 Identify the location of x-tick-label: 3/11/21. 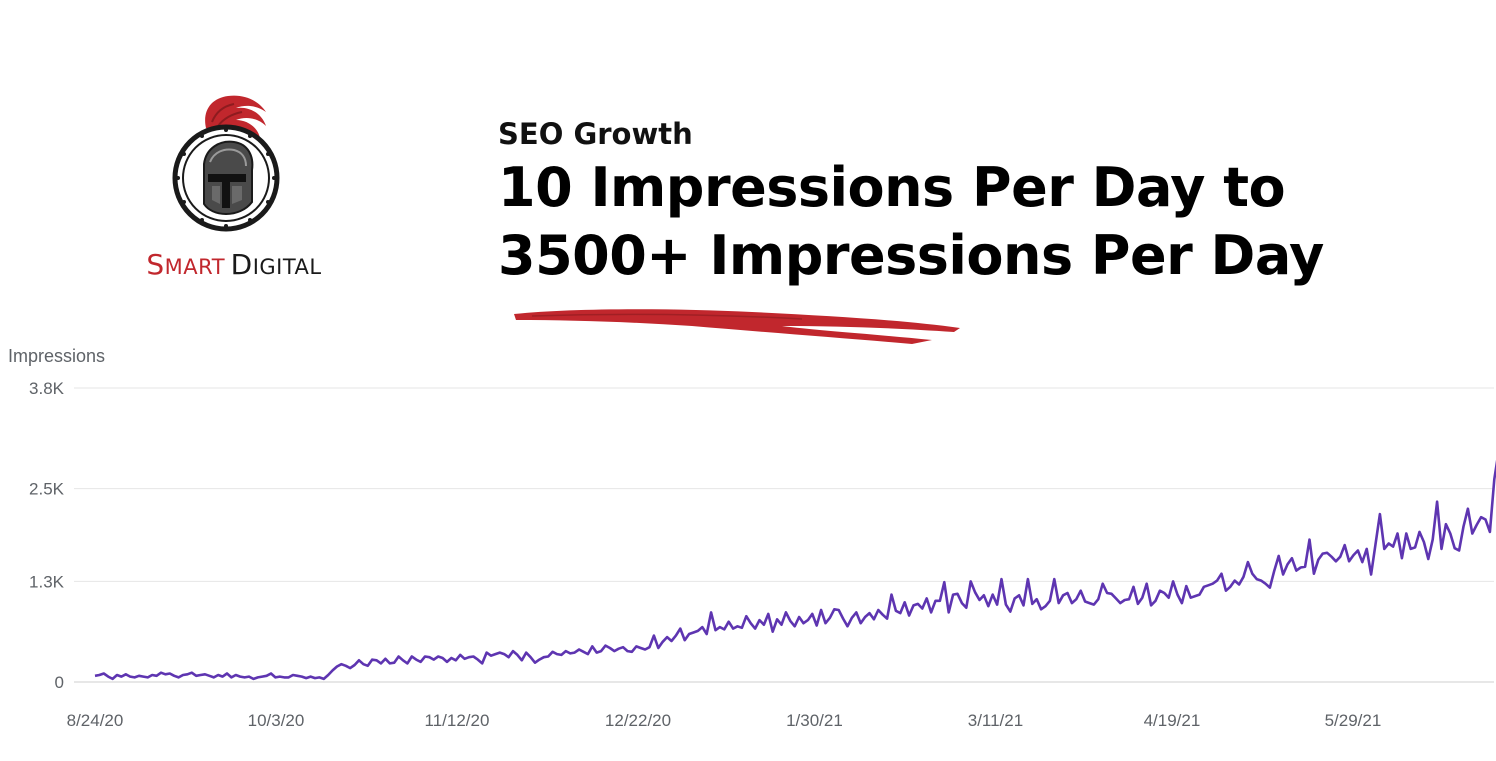
(995, 720).